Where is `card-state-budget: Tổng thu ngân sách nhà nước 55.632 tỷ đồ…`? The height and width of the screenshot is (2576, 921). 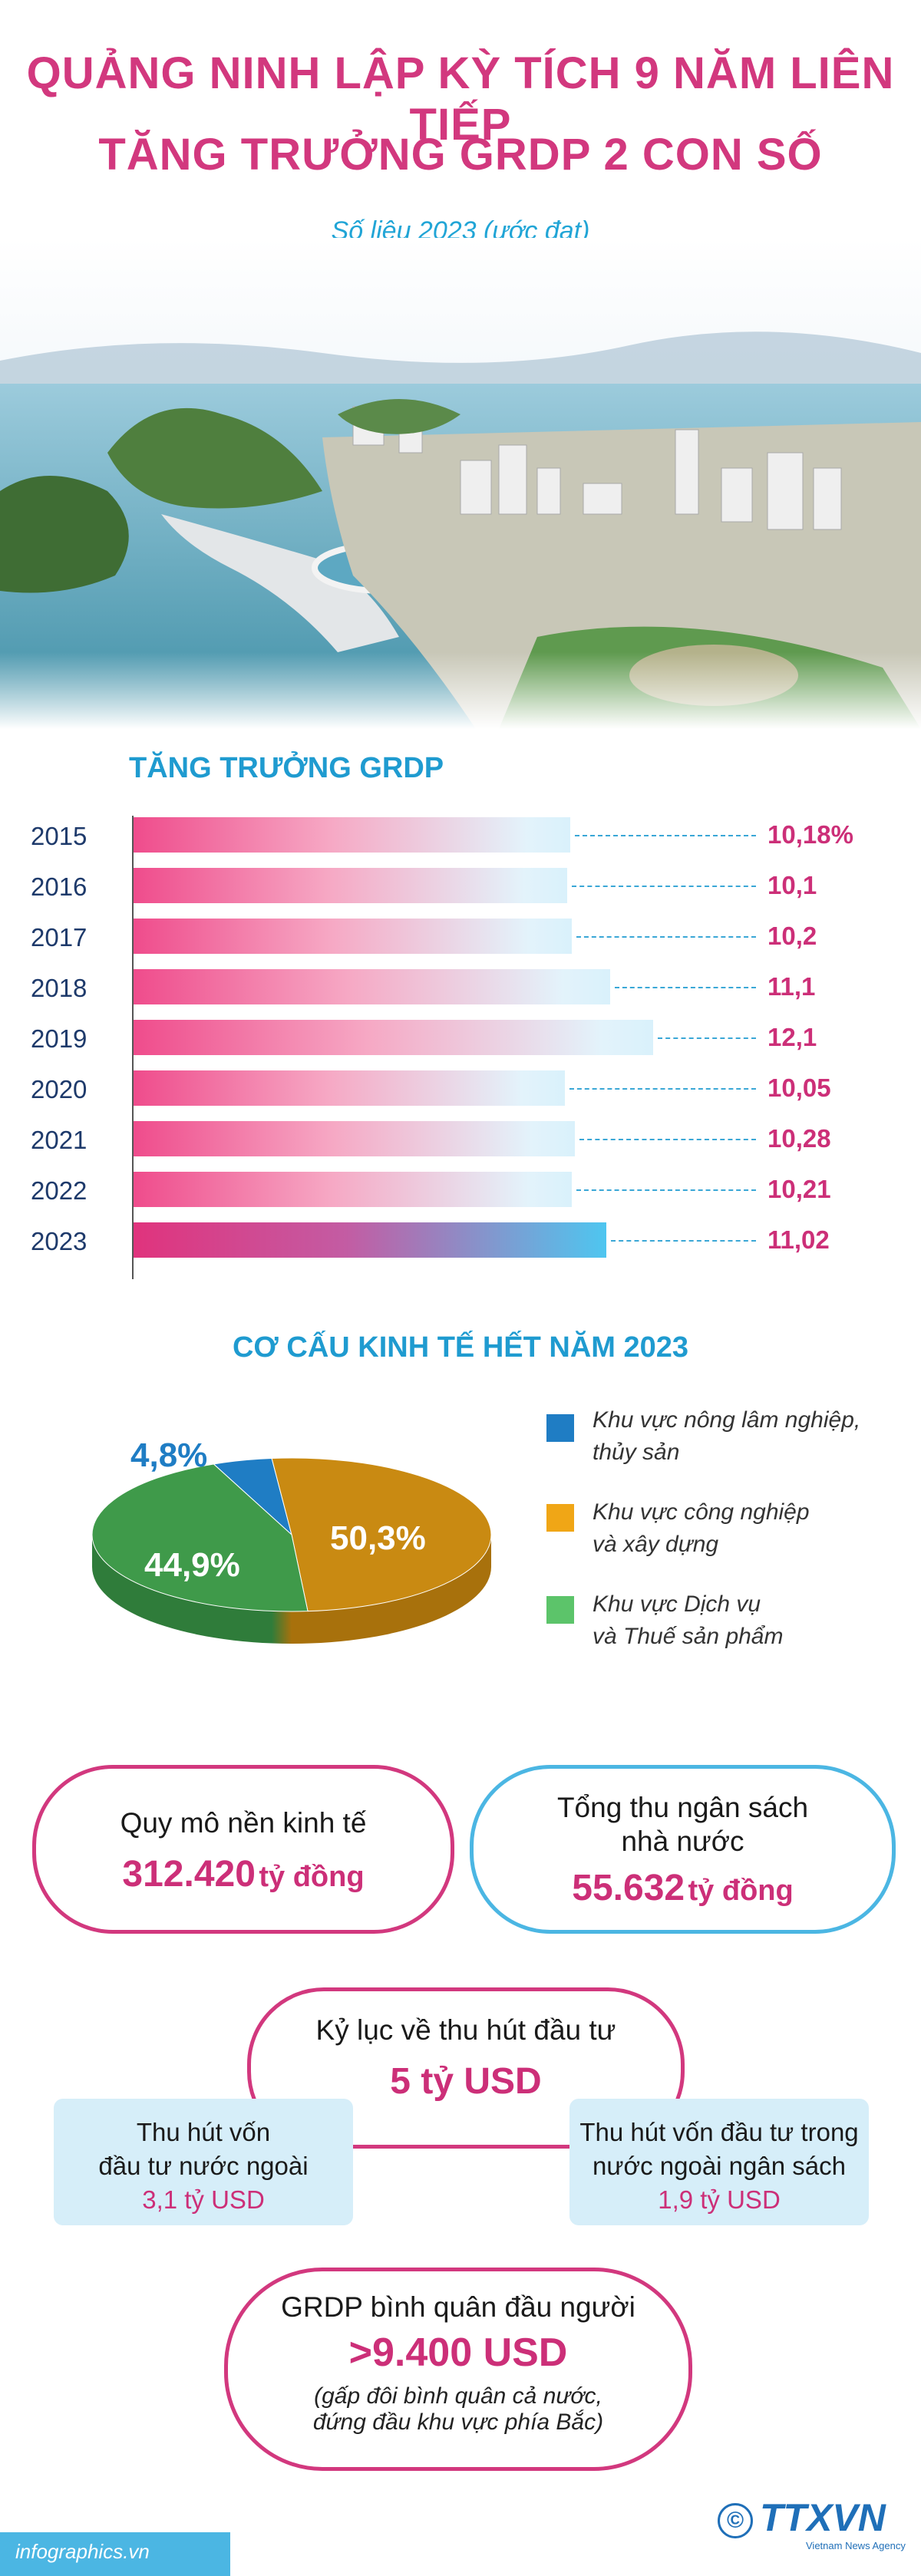
card-state-budget: Tổng thu ngân sách nhà nước 55.632 tỷ đồ… is located at coordinates (683, 1849).